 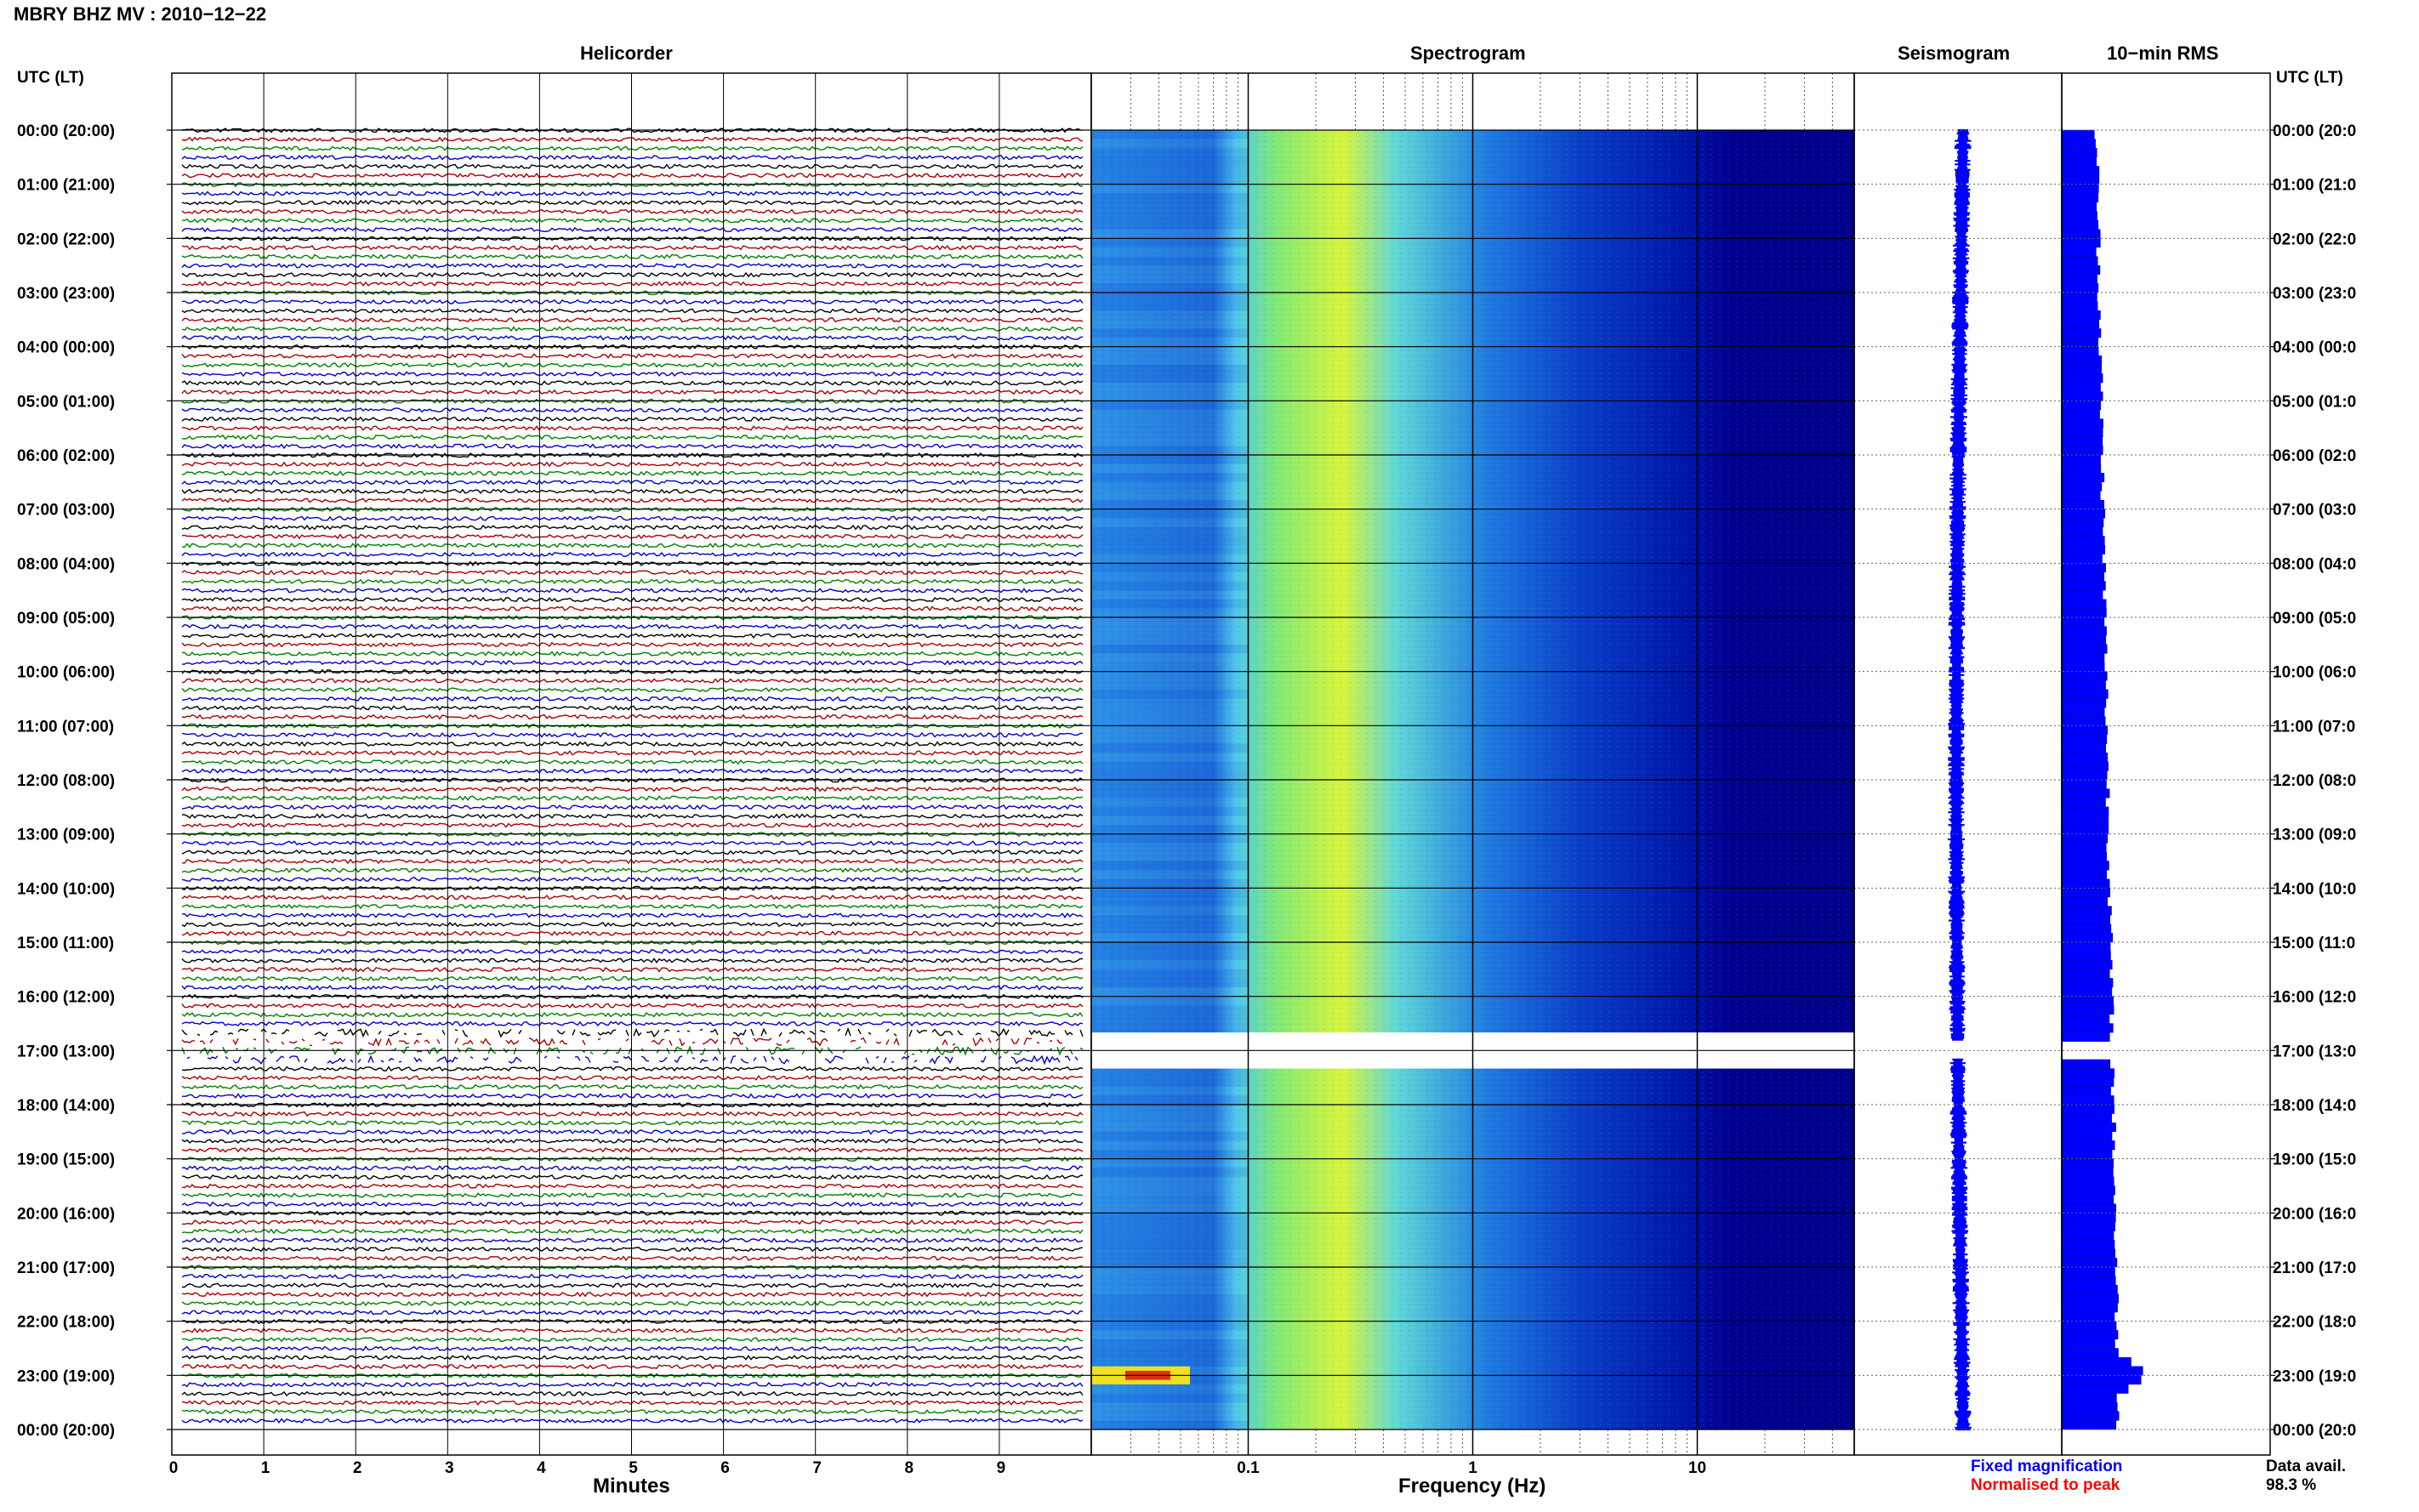 What do you see at coordinates (66, 673) in the screenshot?
I see `time-tick-label-left: 10:00 (06:00)` at bounding box center [66, 673].